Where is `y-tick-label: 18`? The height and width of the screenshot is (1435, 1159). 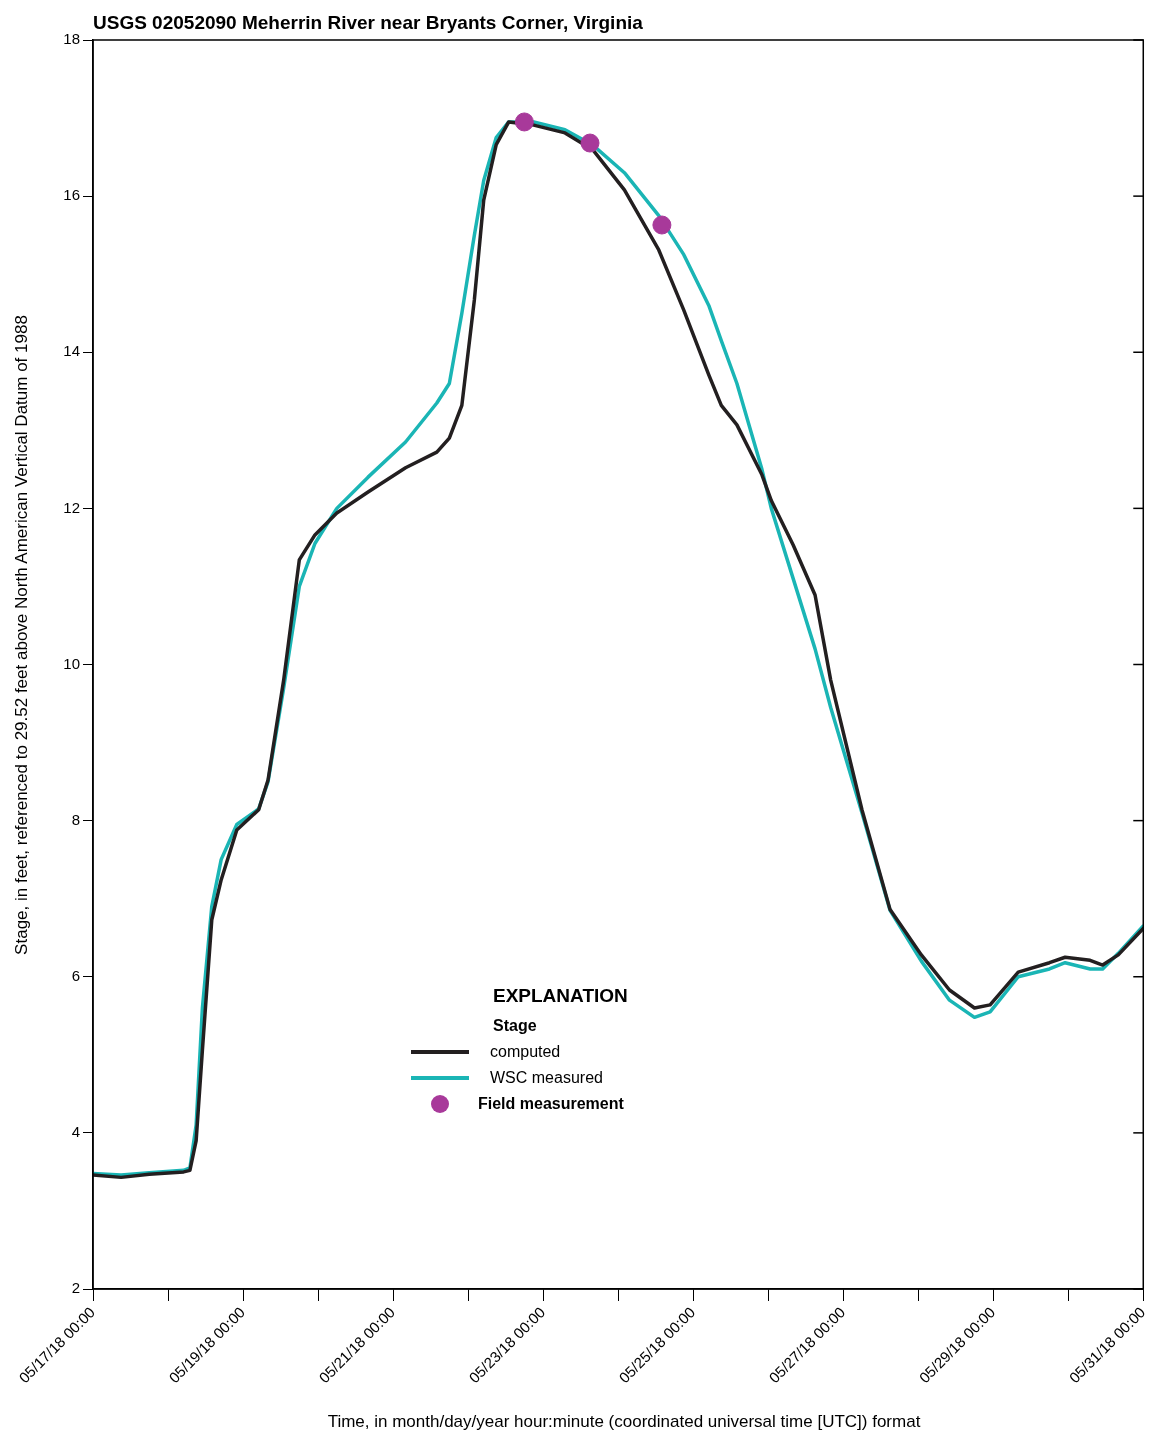 y-tick-label: 18 is located at coordinates (71, 39).